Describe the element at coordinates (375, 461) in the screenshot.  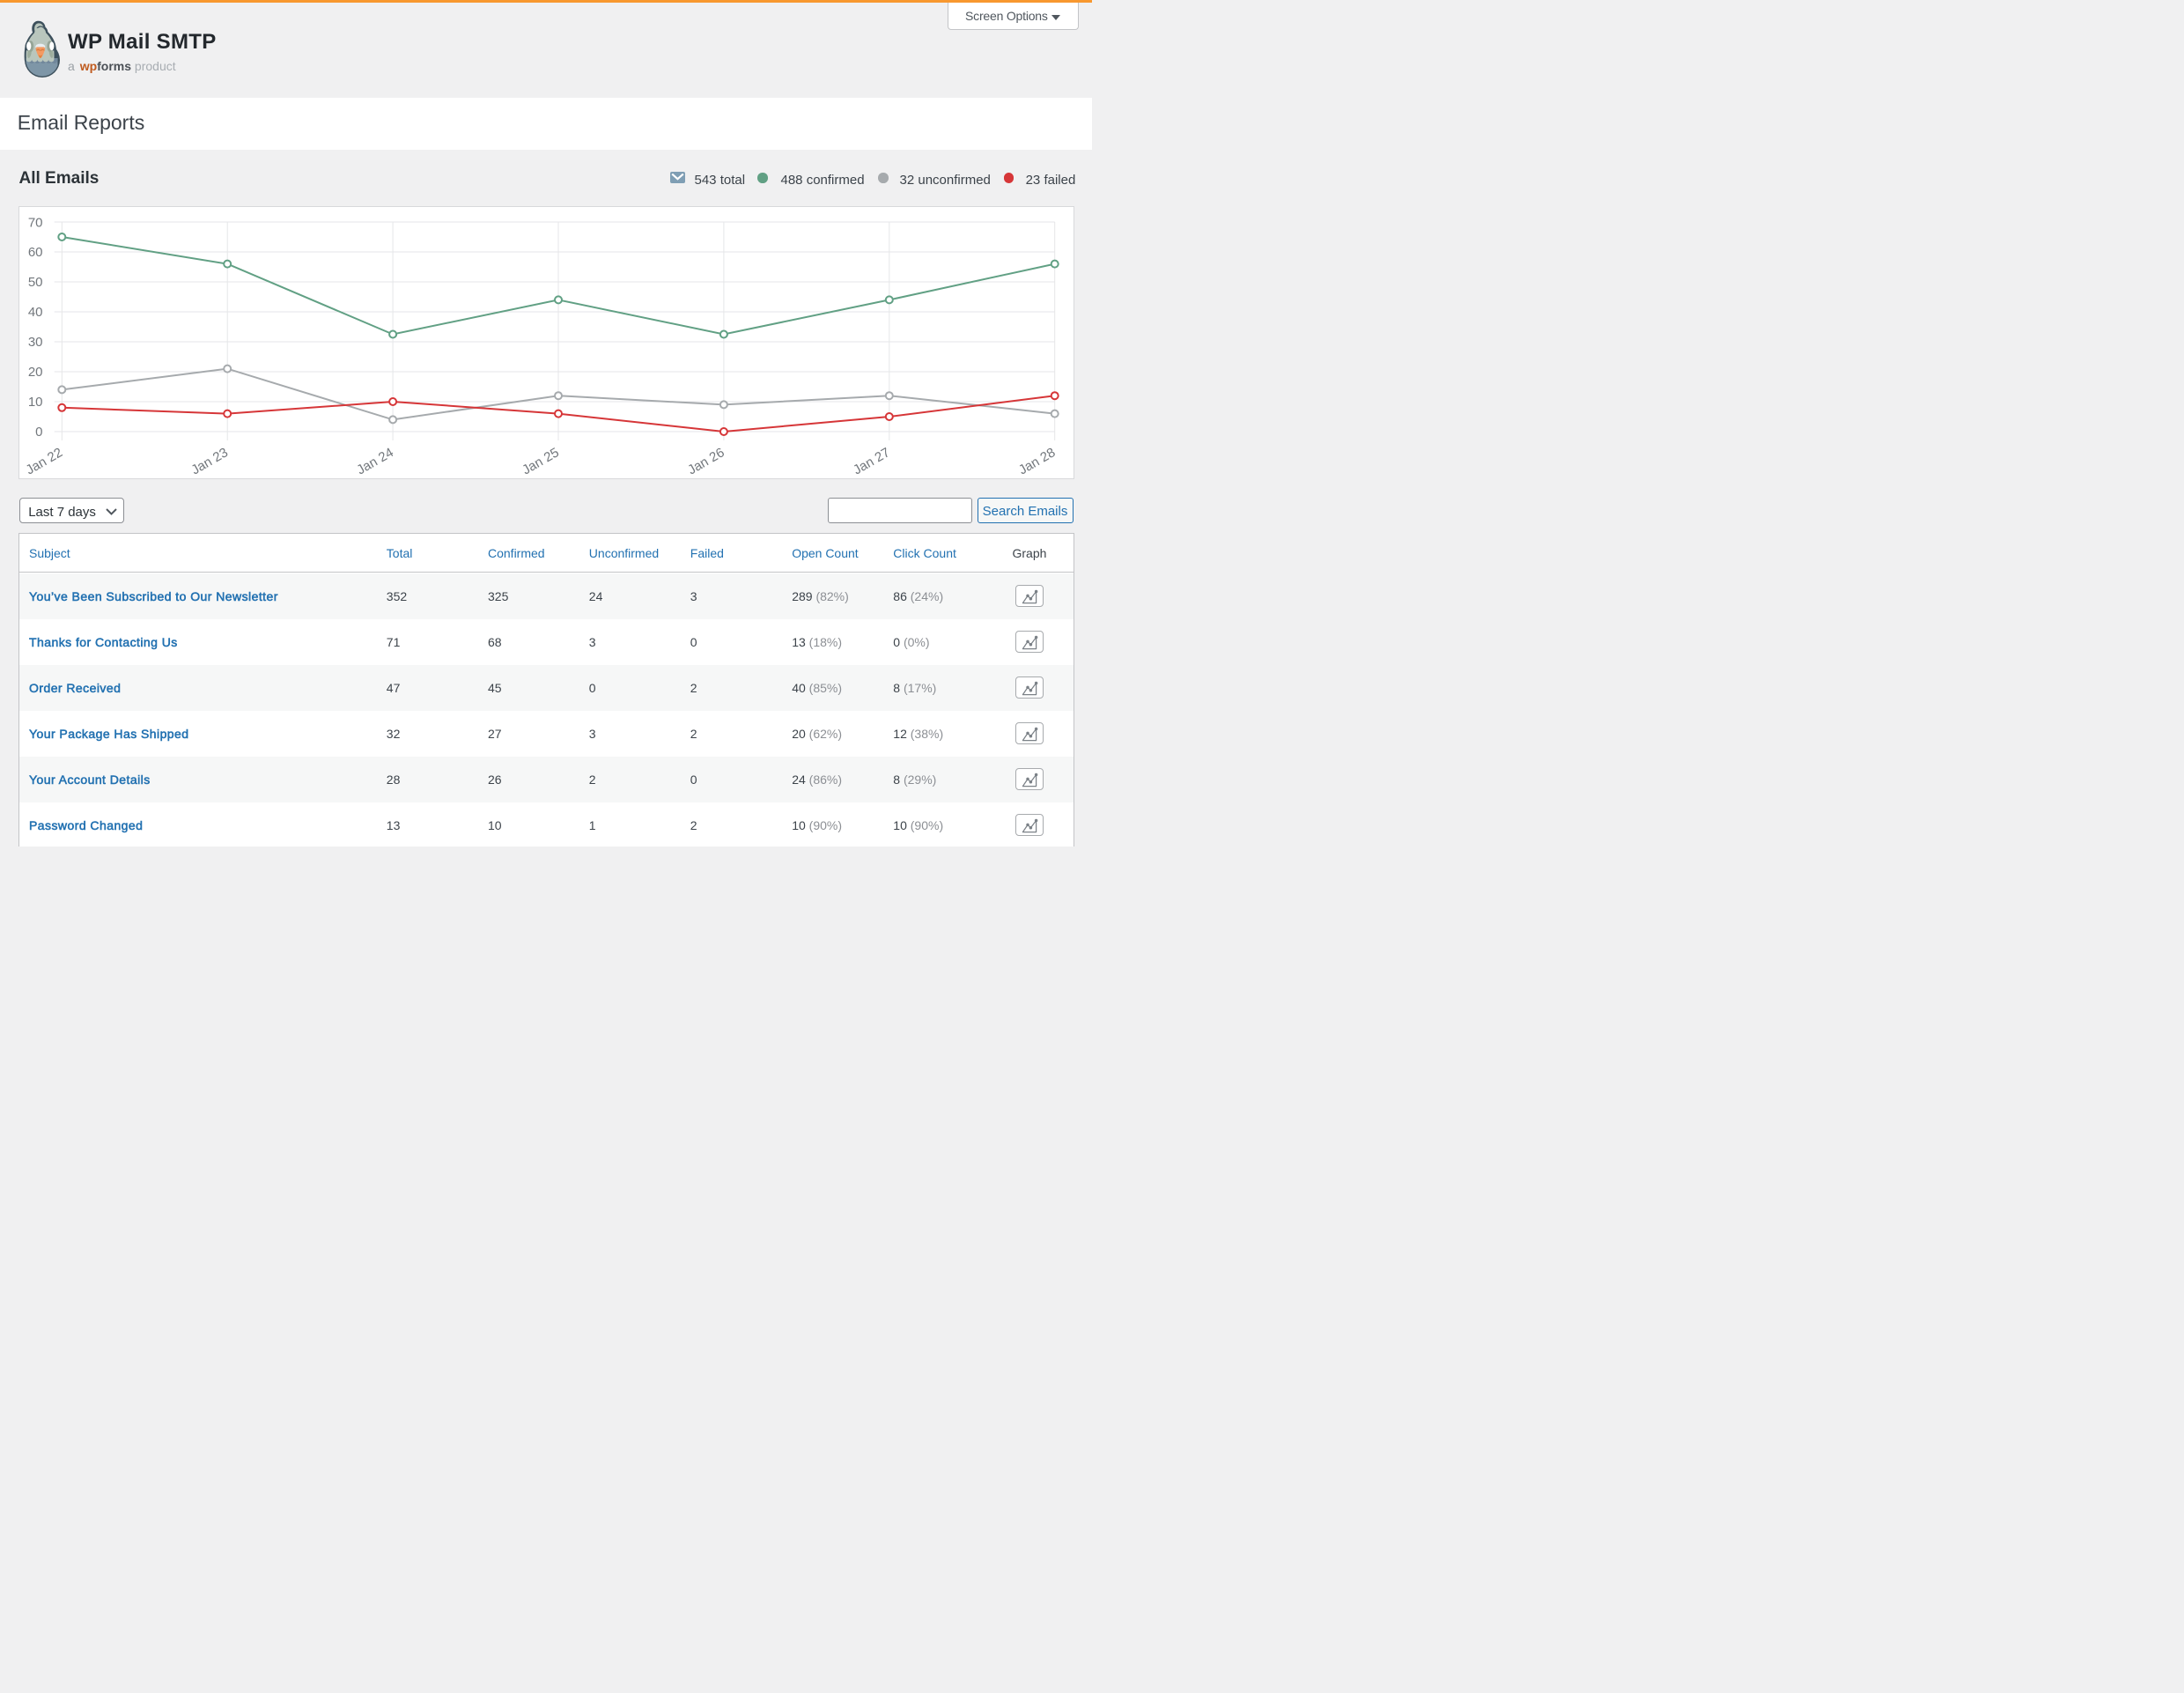
I see `svg-text: Jan 24` at that location.